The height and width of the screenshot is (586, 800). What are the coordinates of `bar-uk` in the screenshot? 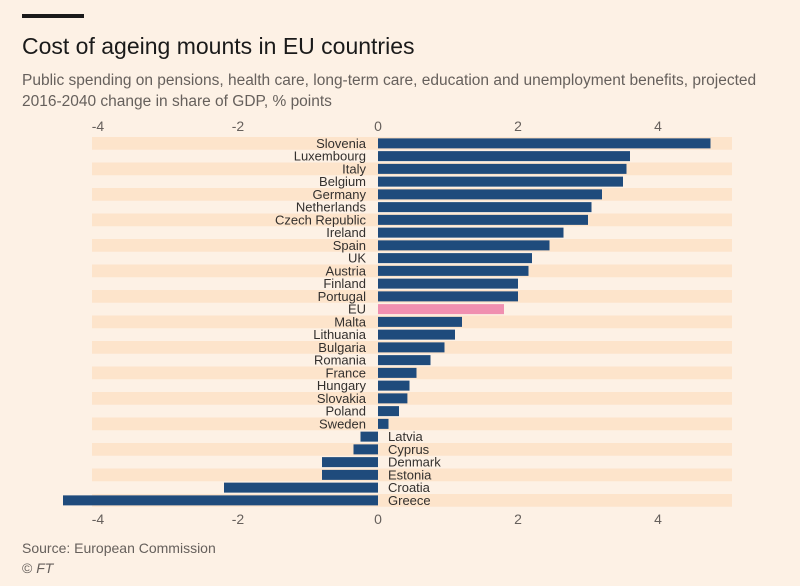 It's located at (455, 258).